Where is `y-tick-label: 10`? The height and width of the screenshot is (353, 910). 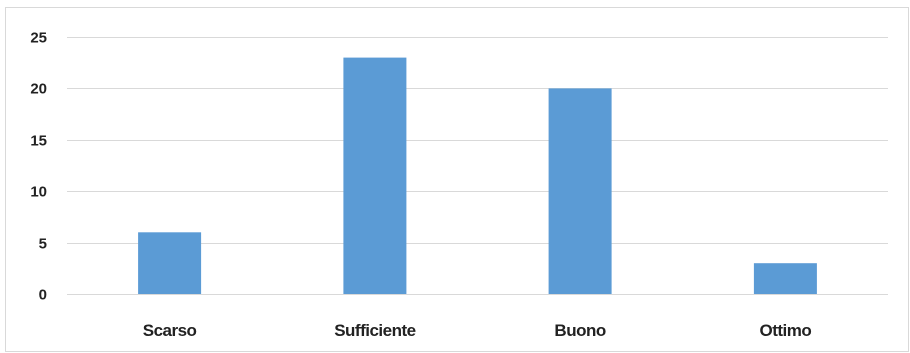
y-tick-label: 10 is located at coordinates (38, 192).